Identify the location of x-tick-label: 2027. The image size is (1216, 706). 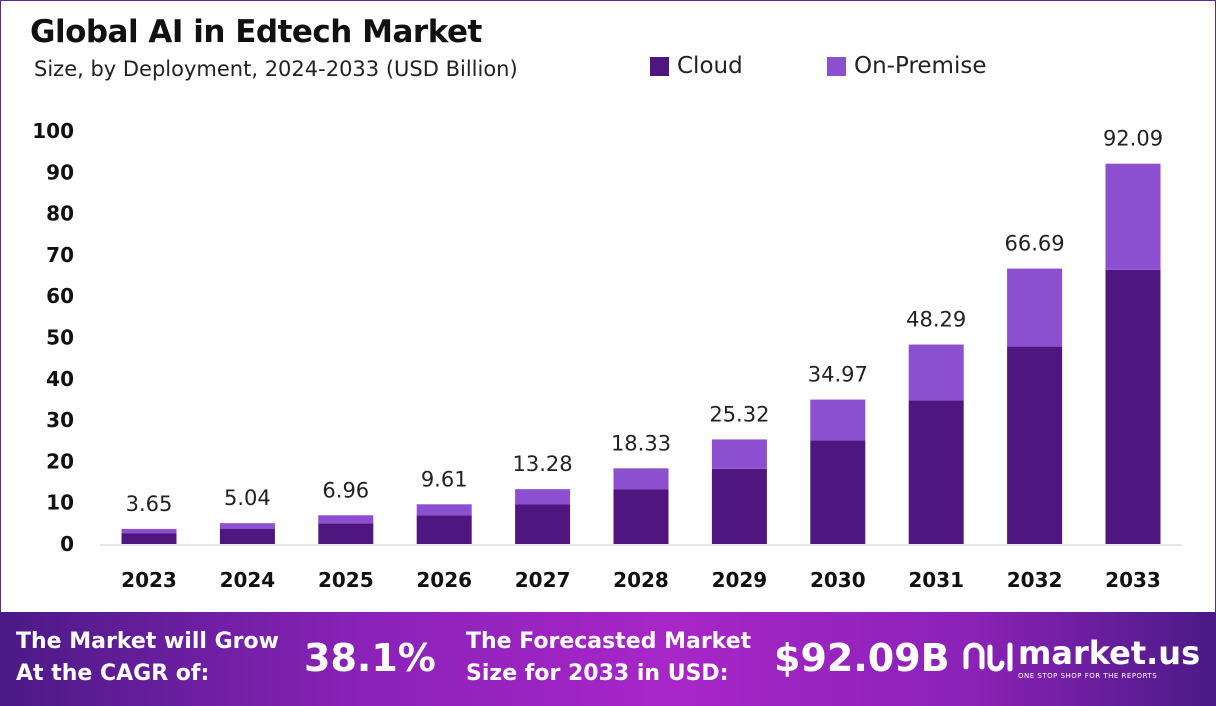
(543, 580).